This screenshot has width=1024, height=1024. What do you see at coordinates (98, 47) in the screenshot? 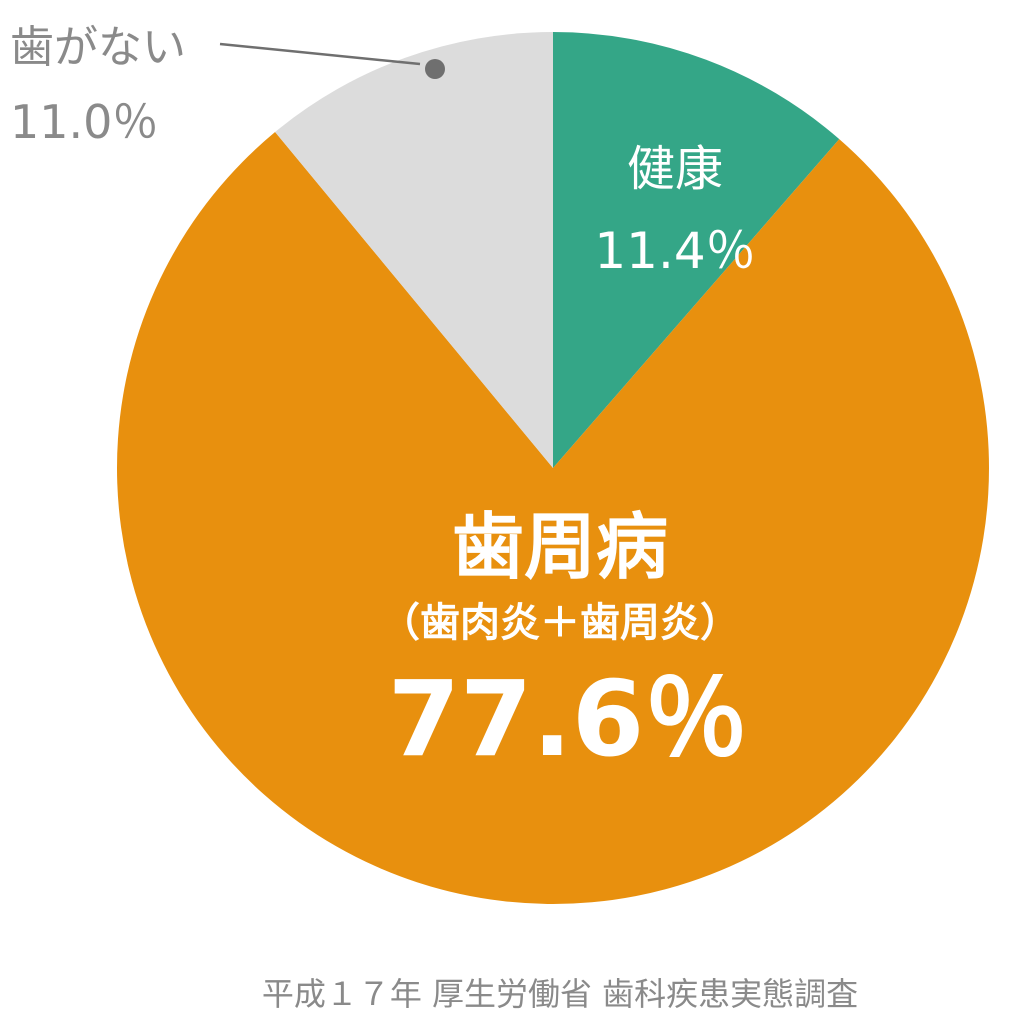
I see `no-teeth-name-label: 歯がない` at bounding box center [98, 47].